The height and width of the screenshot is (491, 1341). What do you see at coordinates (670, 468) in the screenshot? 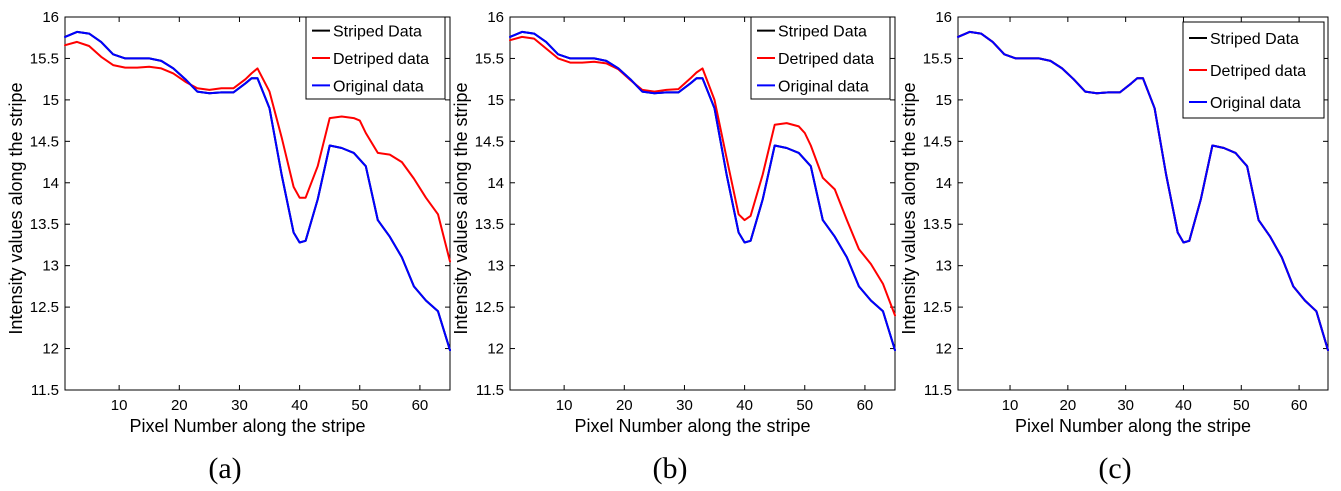
I see `panel-caption: (b)` at bounding box center [670, 468].